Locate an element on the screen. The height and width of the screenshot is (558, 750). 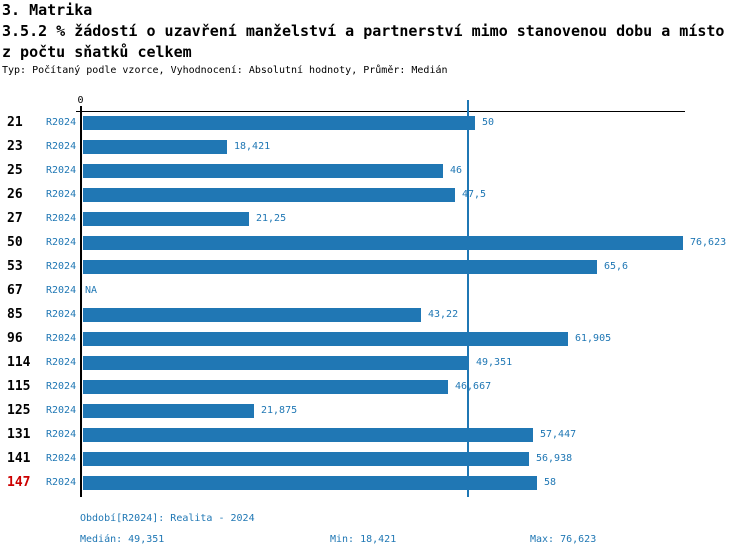
row-id-label: 53 is located at coordinates (15, 266).